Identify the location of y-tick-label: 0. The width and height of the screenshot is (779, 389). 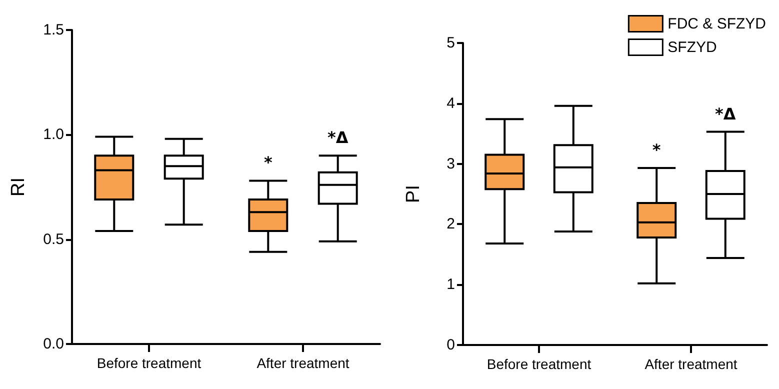
(450, 345).